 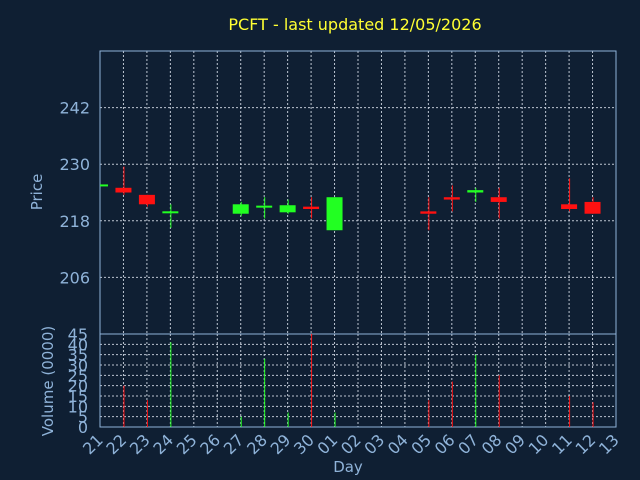 What do you see at coordinates (78, 334) in the screenshot?
I see `volume-tick-label: 45` at bounding box center [78, 334].